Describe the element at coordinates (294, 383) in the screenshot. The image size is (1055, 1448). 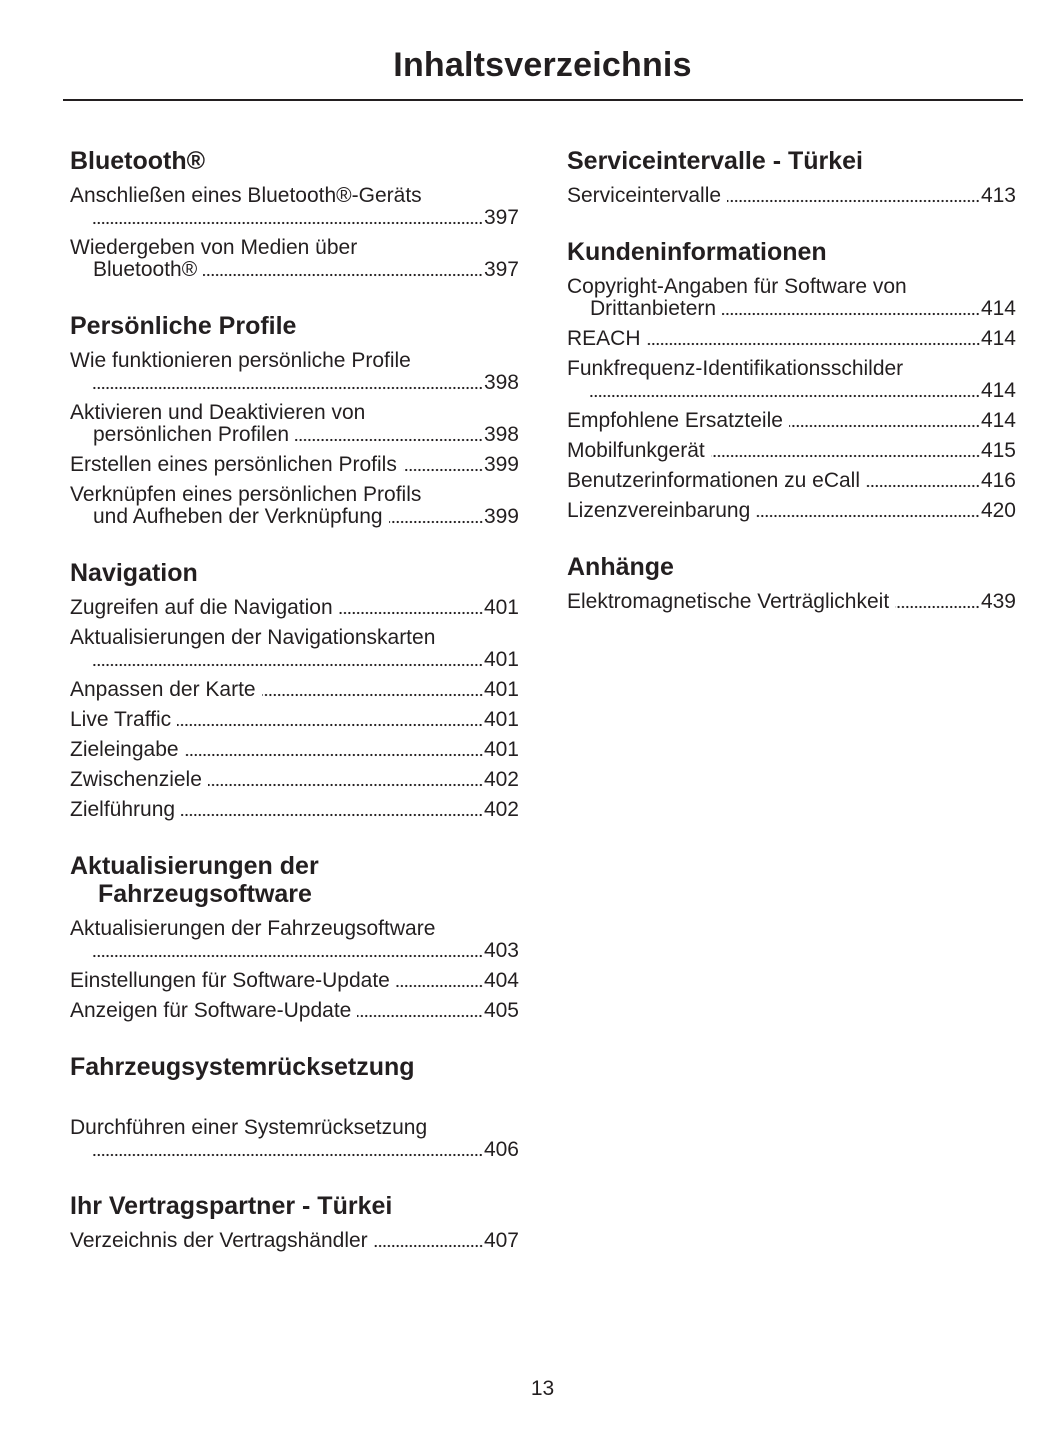
I see `toc-entry-line: 398` at that location.